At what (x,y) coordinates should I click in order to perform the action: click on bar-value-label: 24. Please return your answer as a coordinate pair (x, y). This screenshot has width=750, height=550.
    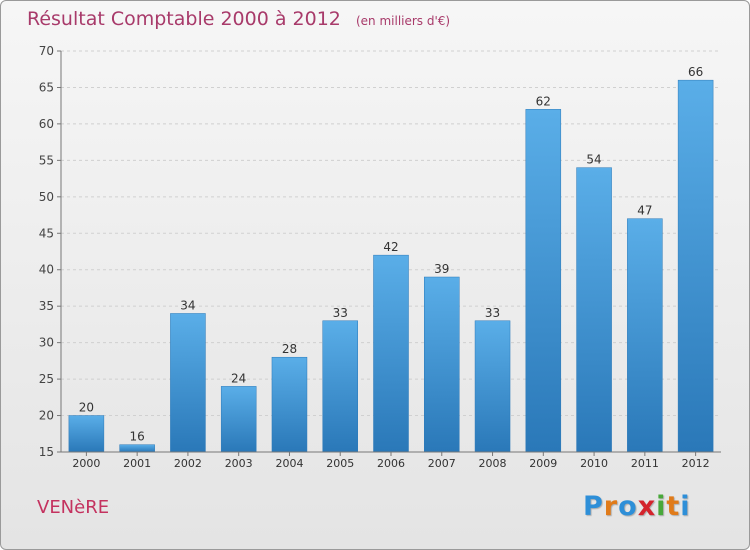
    Looking at the image, I should click on (238, 378).